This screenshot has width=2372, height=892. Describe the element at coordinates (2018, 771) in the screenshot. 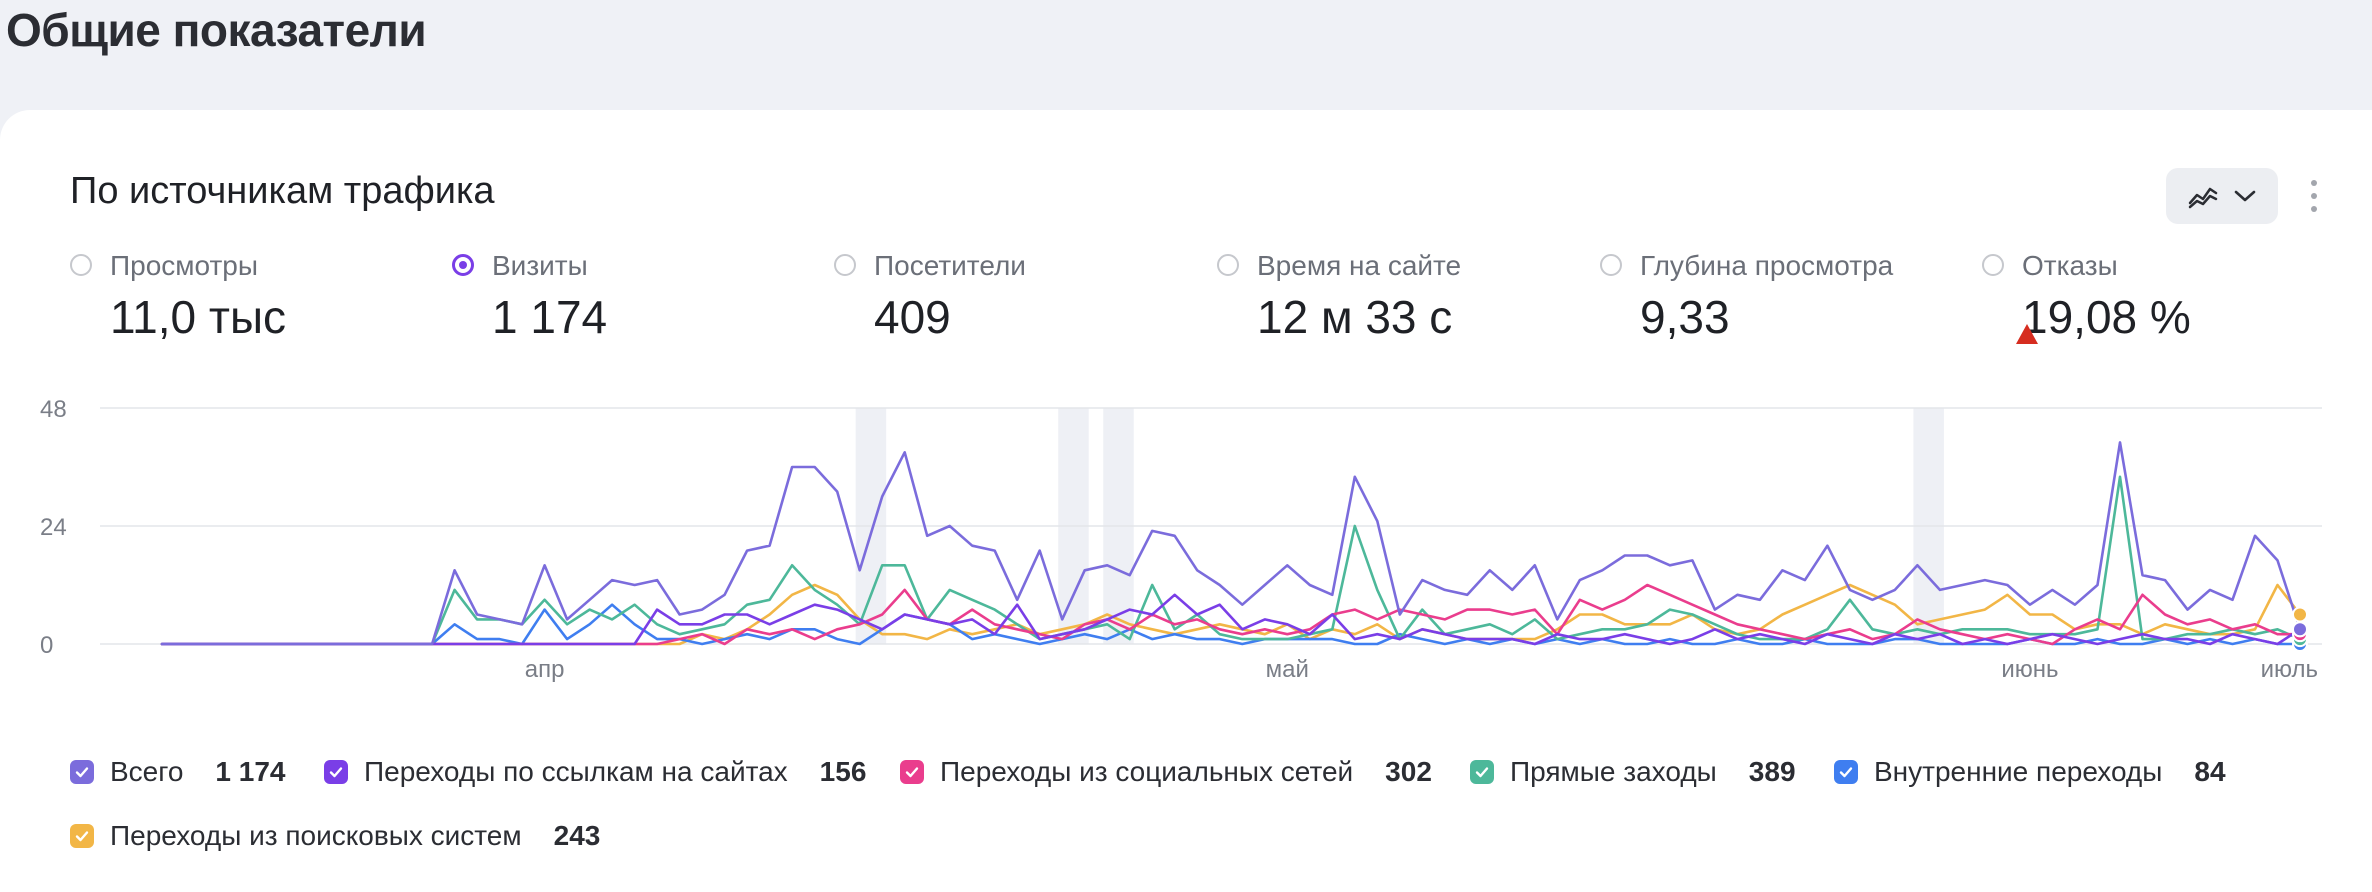

I see `legend-label: Внутренние переходы` at that location.